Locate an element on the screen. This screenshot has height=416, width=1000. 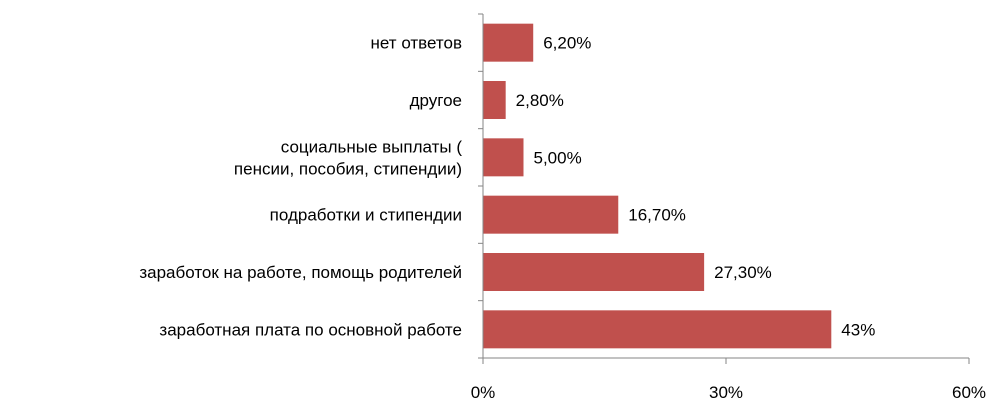
category-label: заработная плата по основной работе is located at coordinates (310, 329).